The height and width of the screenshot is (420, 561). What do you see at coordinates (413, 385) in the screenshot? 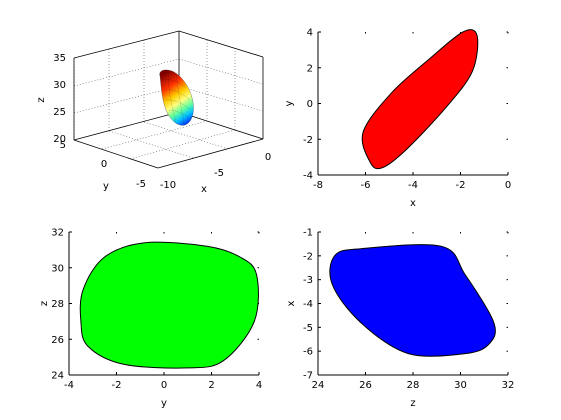
I see `x-tick-label: 28` at bounding box center [413, 385].